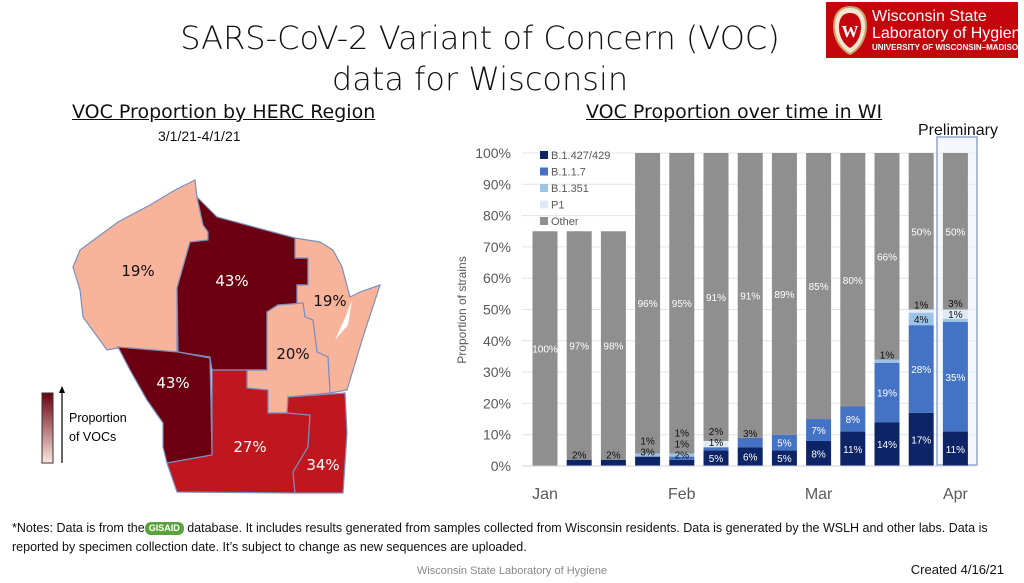 The width and height of the screenshot is (1024, 583). I want to click on crest-icon: W, so click(850, 30).